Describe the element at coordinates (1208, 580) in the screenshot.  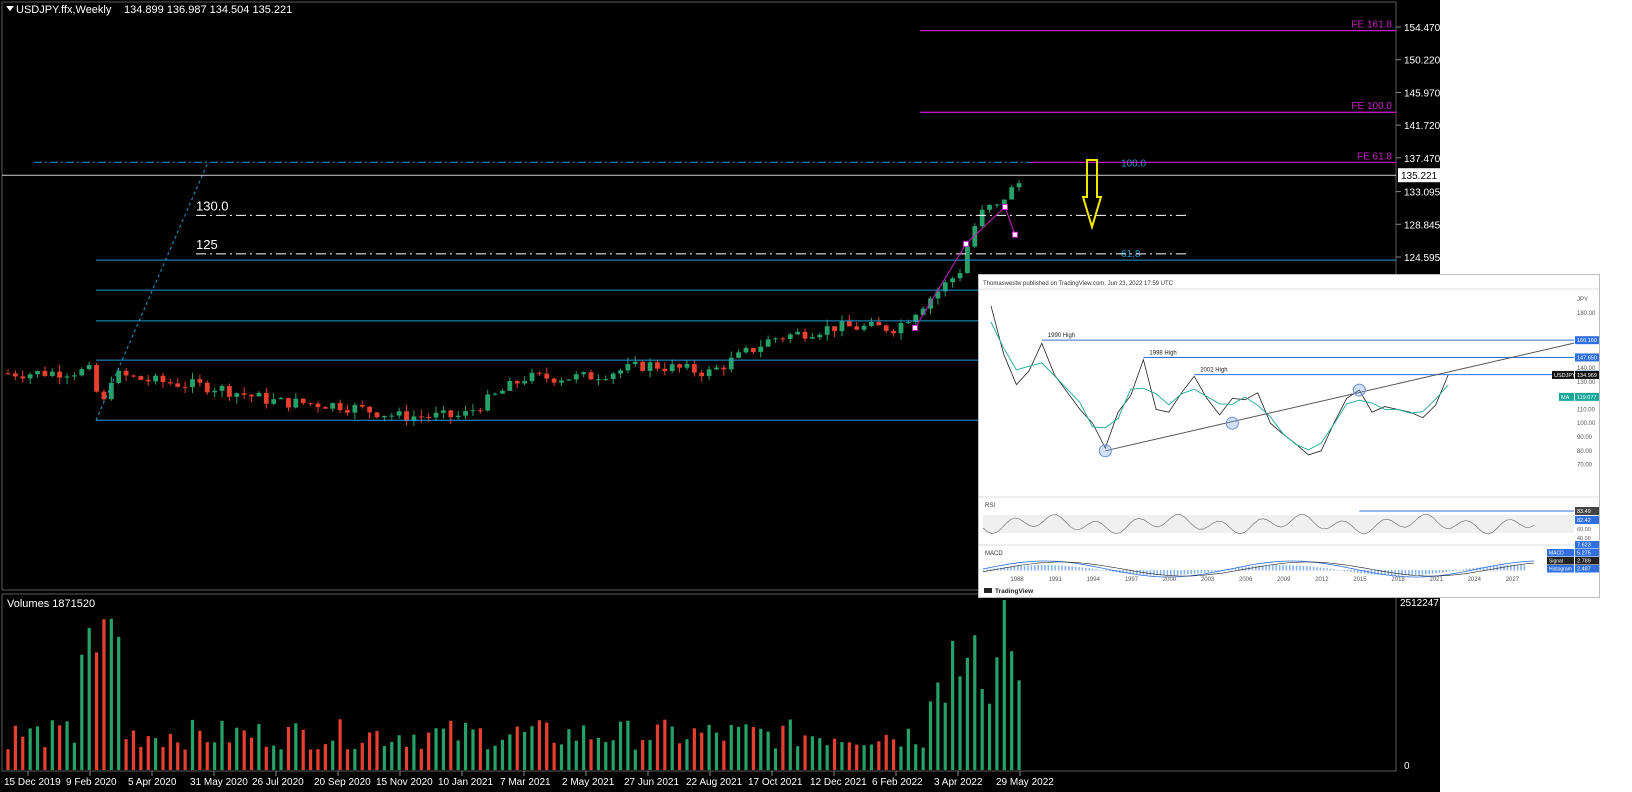
I see `inset-year-label: 2003` at that location.